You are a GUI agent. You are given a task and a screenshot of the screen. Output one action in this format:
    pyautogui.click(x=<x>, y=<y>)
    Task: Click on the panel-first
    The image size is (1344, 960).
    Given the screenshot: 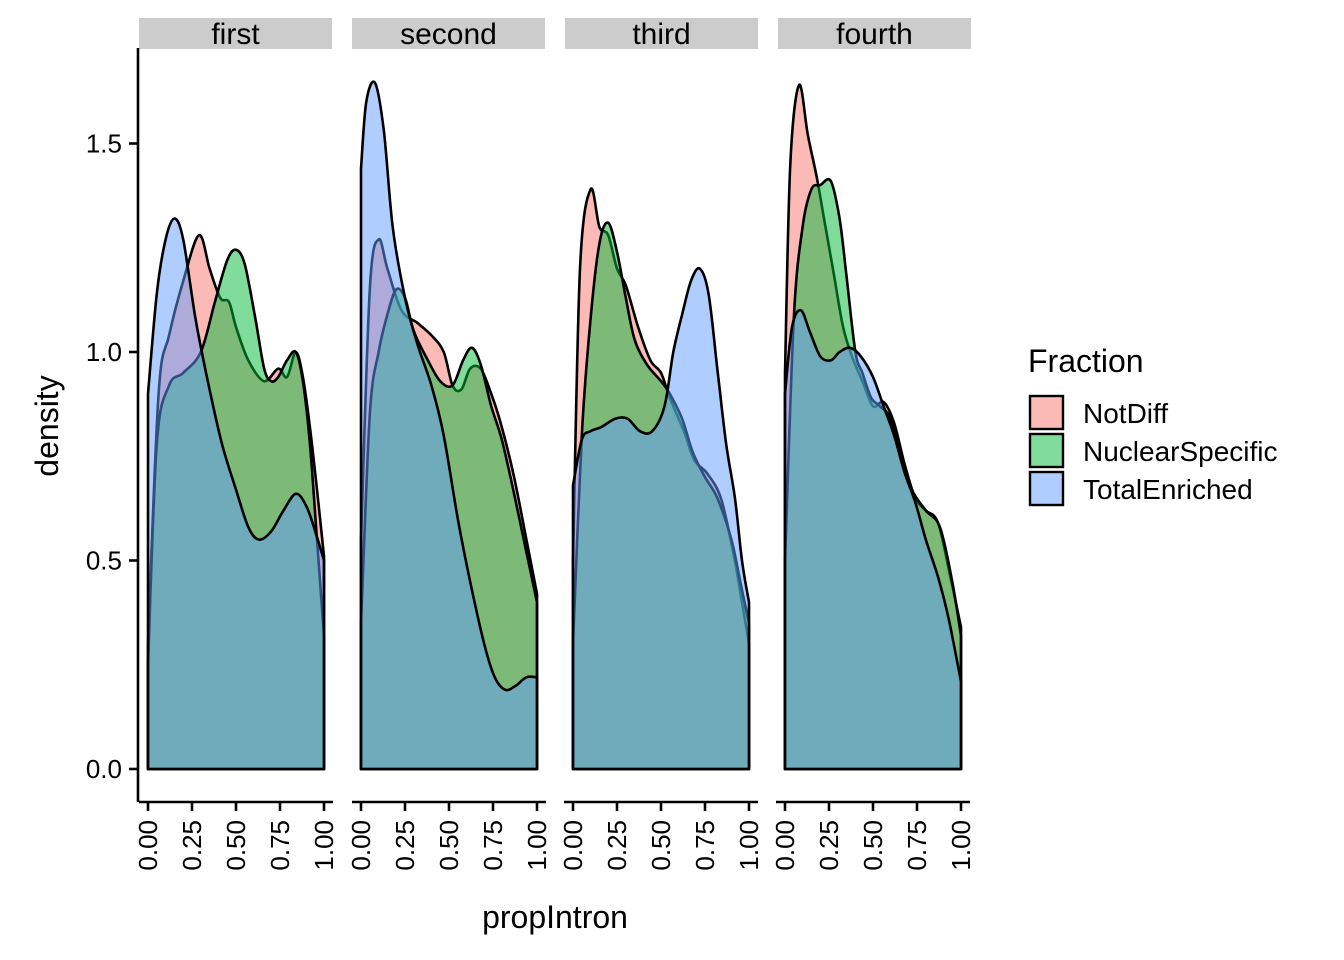 What is the action you would take?
    pyautogui.click(x=236, y=494)
    